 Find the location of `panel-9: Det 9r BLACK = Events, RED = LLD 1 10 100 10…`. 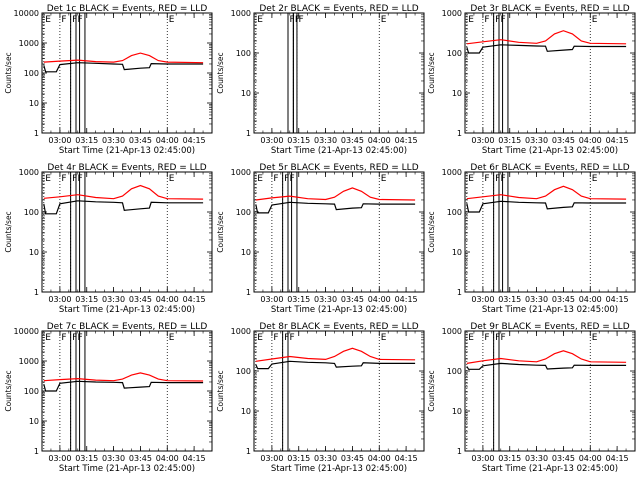

panel-9: Det 9r BLACK = Events, RED = LLD 1 10 100 10… is located at coordinates (531, 398).